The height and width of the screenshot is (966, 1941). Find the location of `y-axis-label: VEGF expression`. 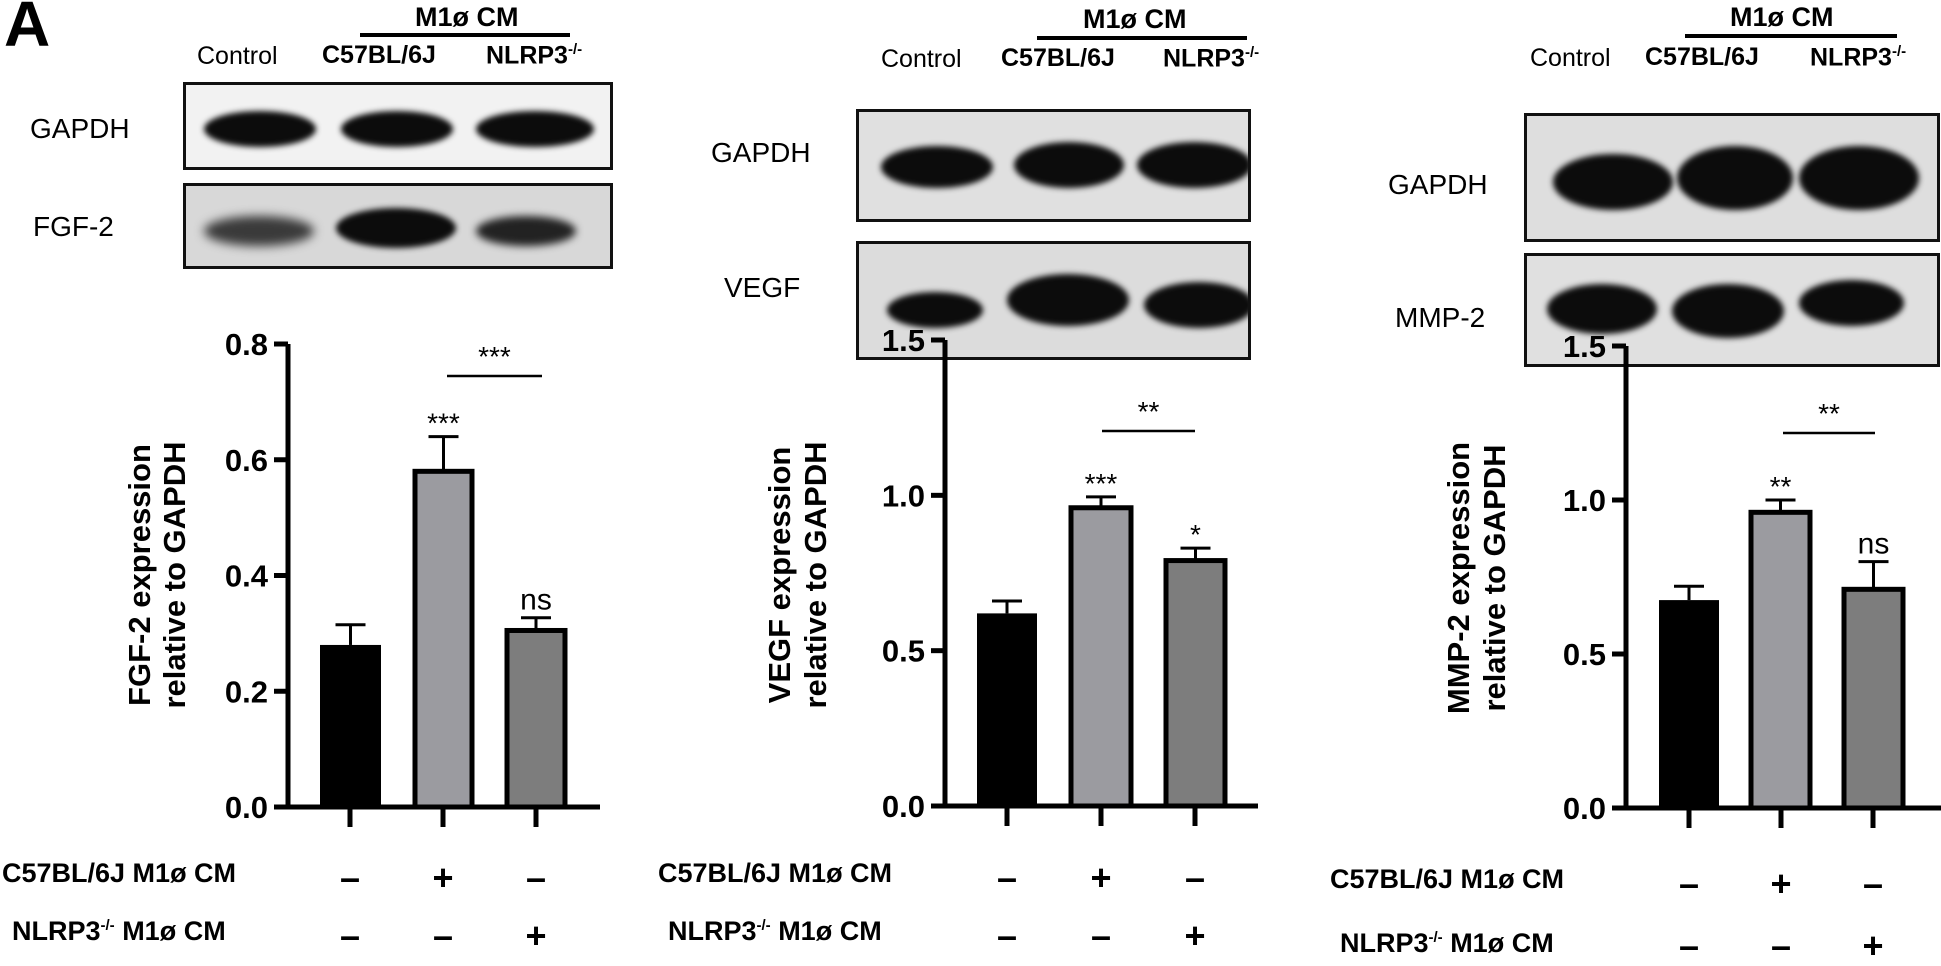

y-axis-label: VEGF expression is located at coordinates (779, 575).